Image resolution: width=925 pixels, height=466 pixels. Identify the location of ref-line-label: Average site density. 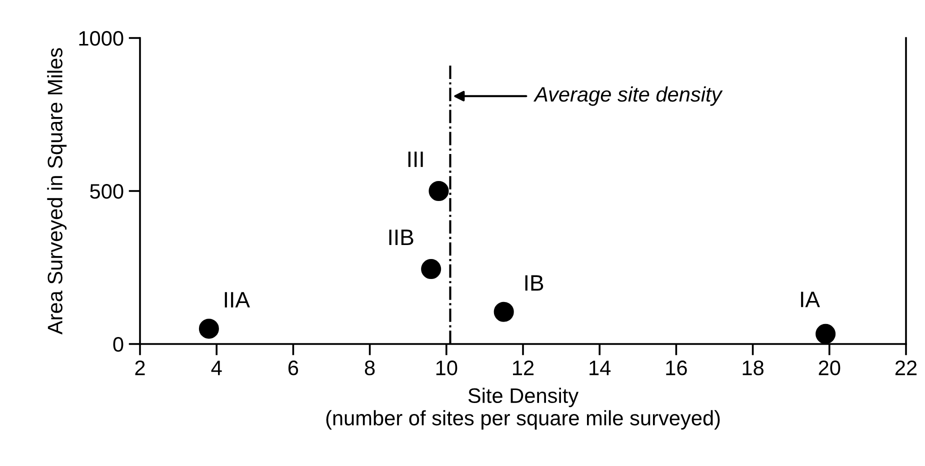
(628, 96).